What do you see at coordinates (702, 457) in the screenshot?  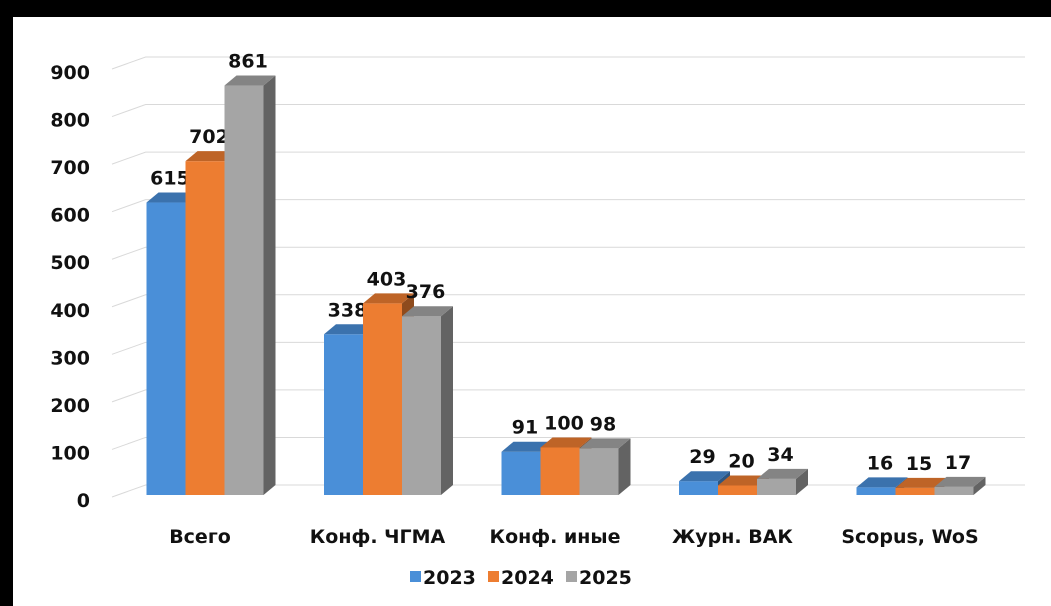 I see `data-label: 29` at bounding box center [702, 457].